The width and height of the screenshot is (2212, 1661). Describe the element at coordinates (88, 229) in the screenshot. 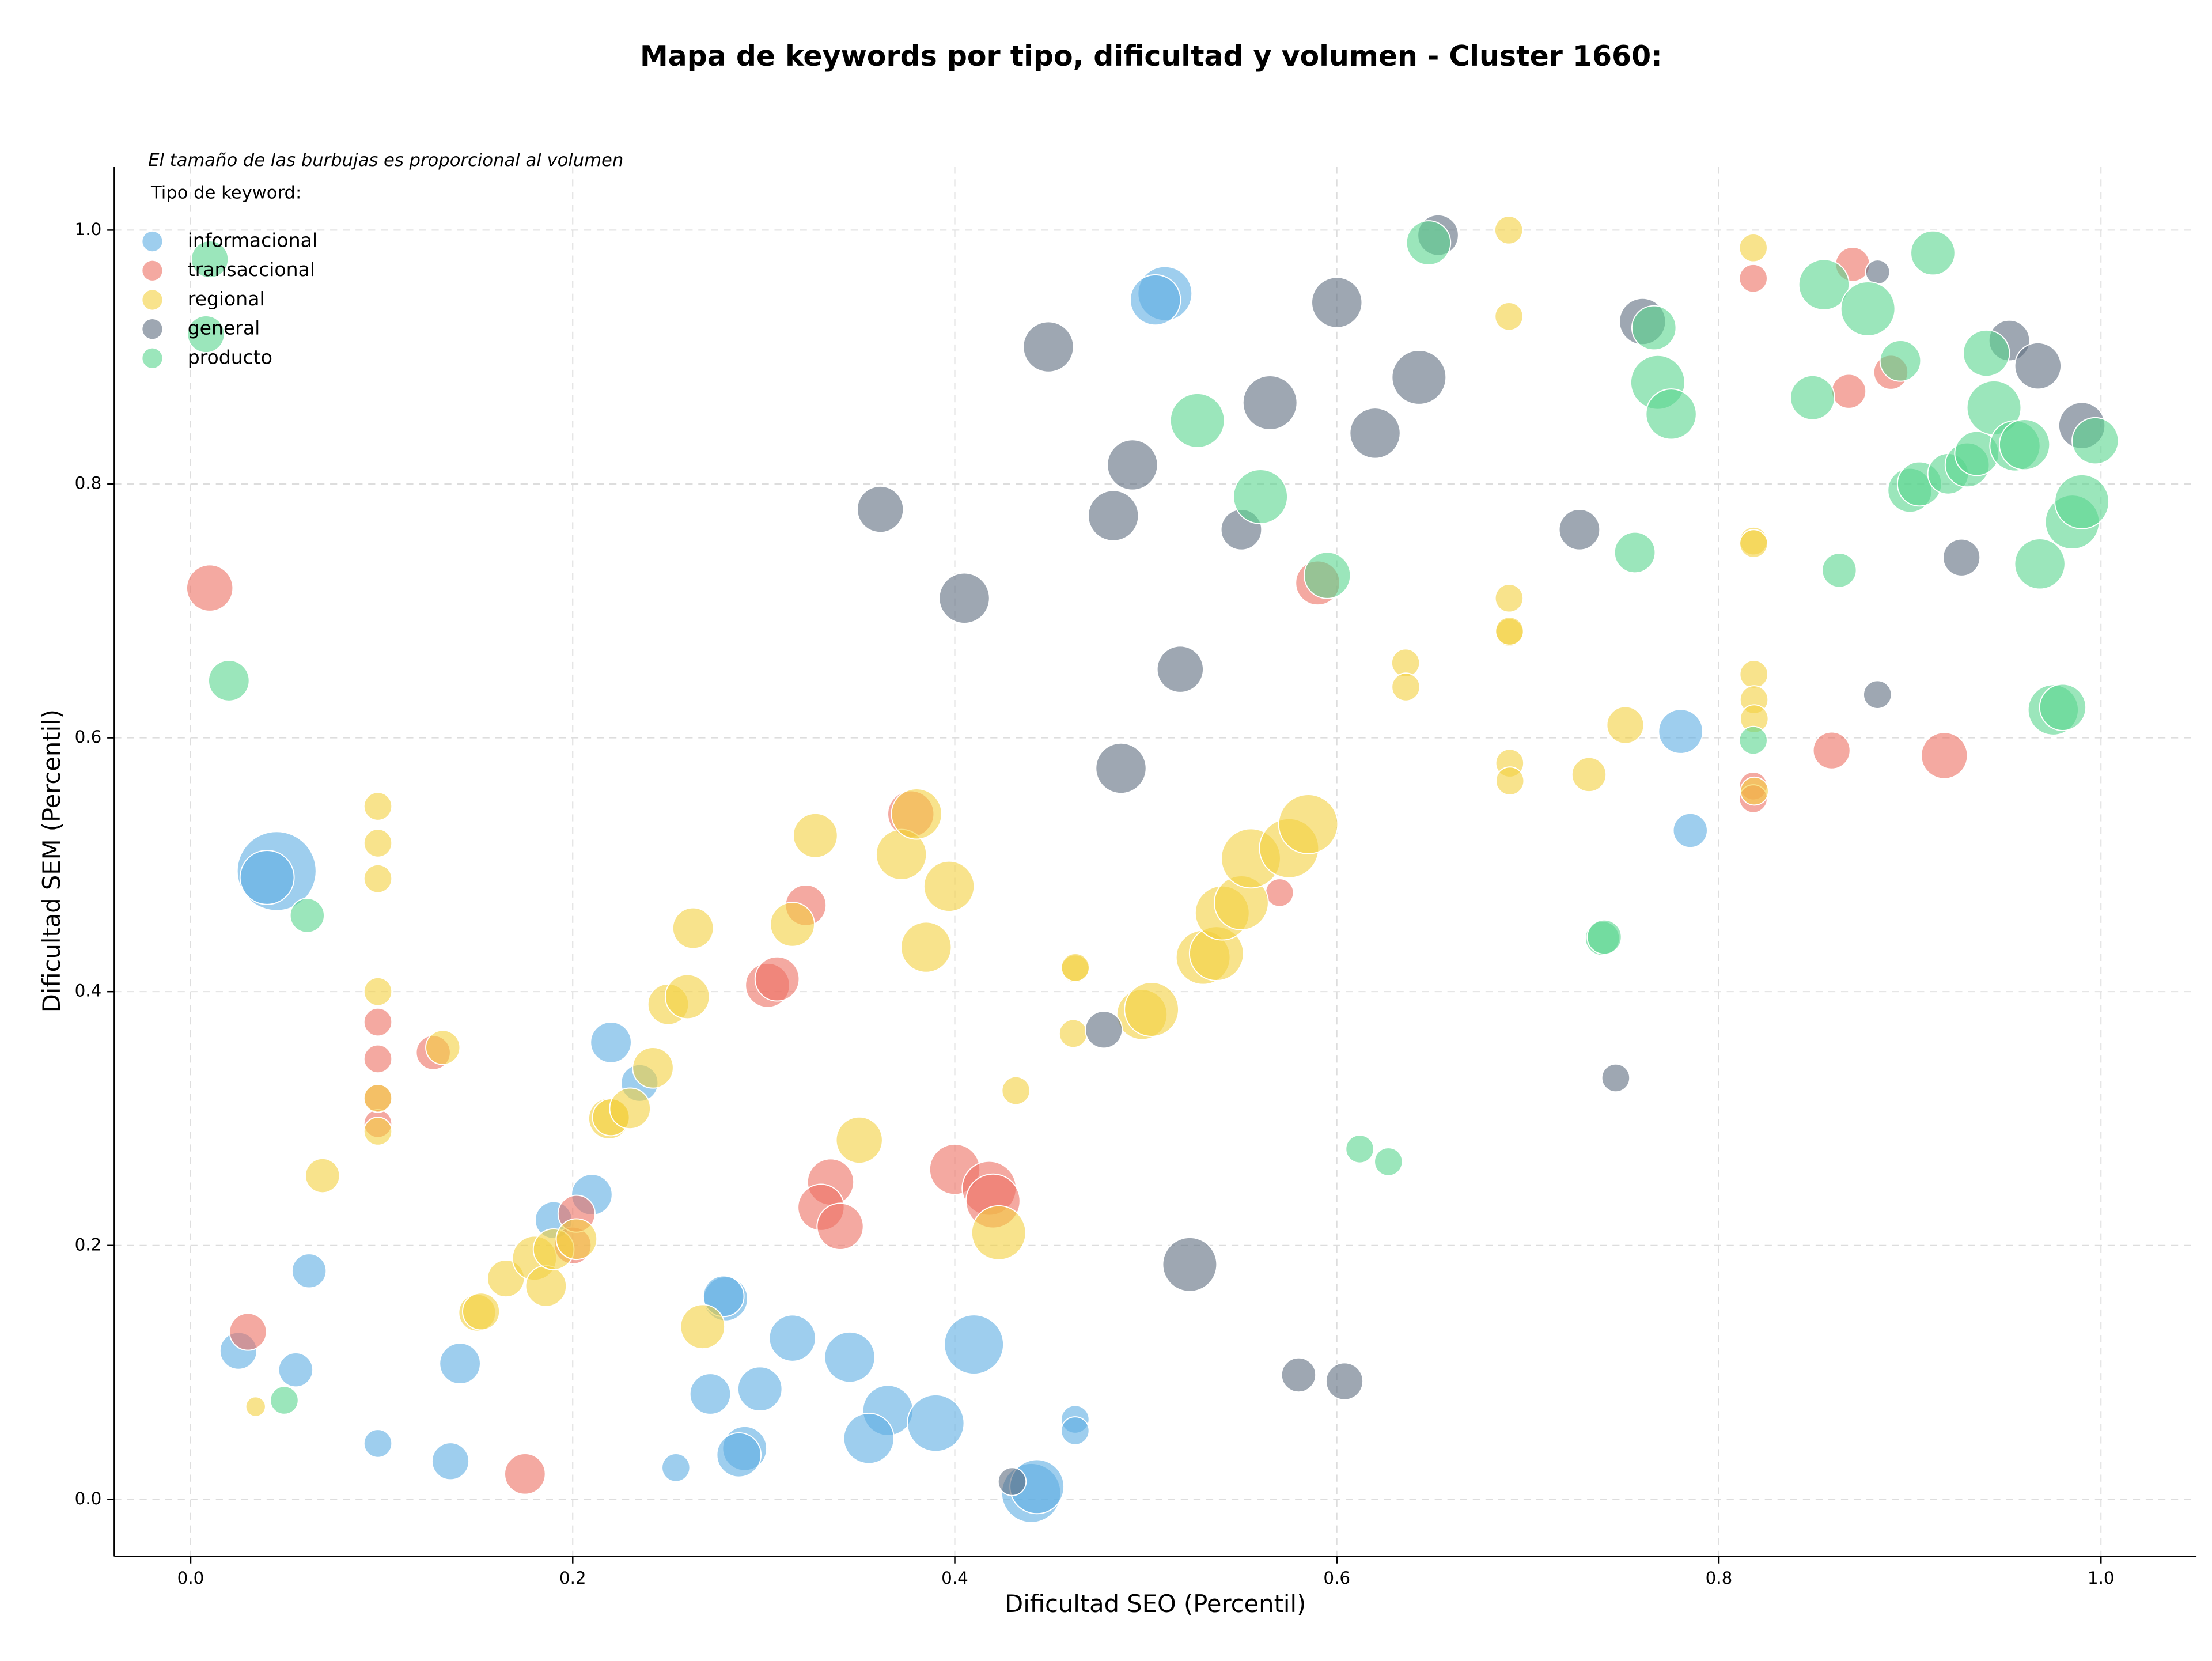

I see `y-tick-label: 1.0` at that location.